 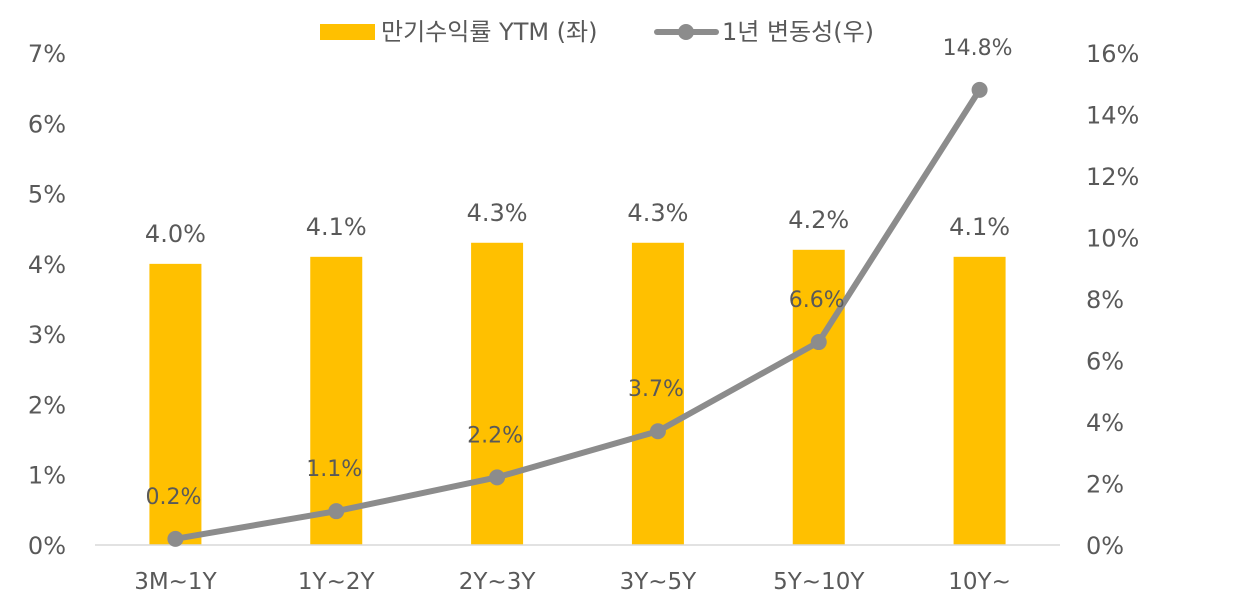 What do you see at coordinates (47, 335) in the screenshot?
I see `left-axis-tick-label: 3%` at bounding box center [47, 335].